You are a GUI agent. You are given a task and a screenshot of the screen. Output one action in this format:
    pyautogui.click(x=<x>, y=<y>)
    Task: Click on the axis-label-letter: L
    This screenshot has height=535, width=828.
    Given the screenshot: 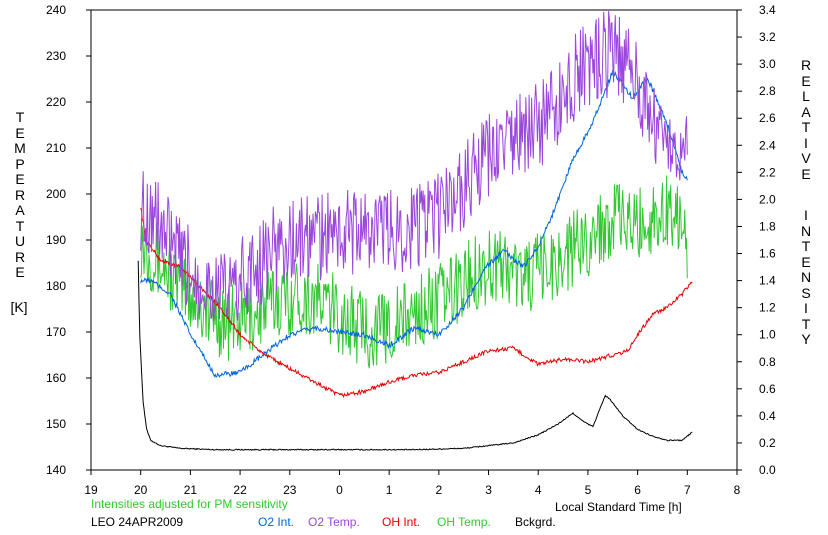 What is the action you would take?
    pyautogui.click(x=806, y=96)
    